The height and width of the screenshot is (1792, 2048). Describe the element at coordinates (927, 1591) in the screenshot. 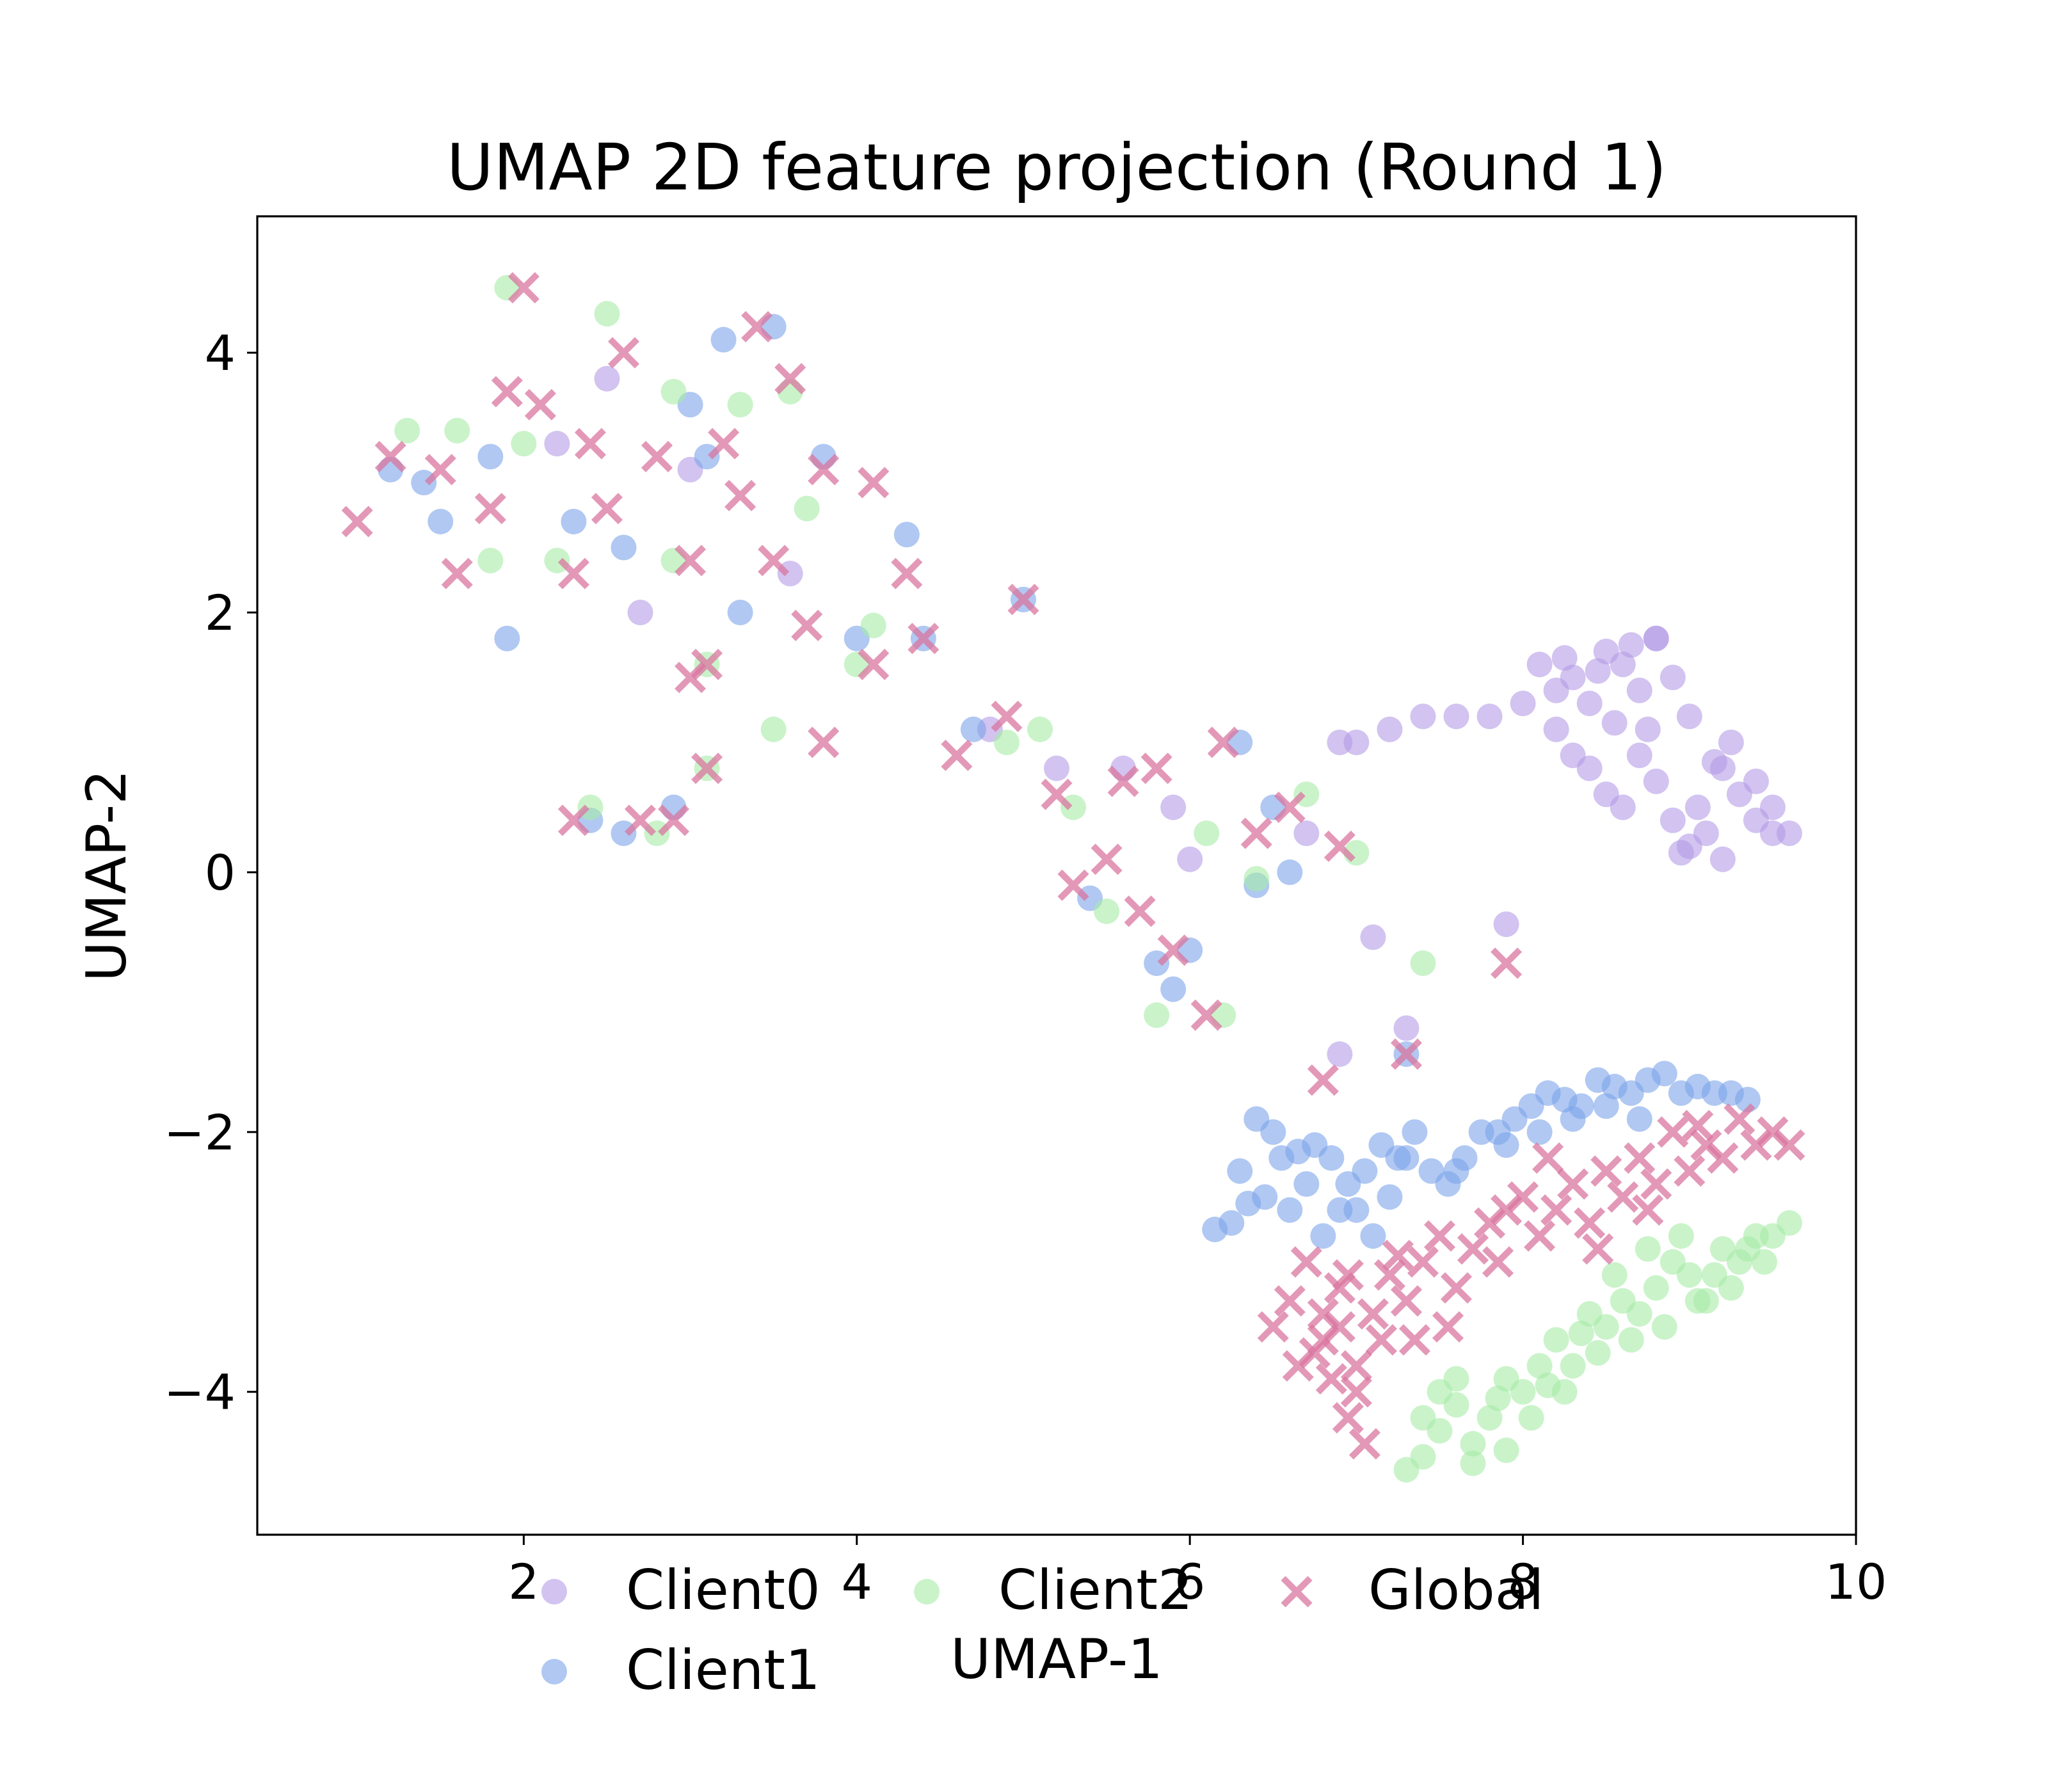

I see `legend-marker-client2` at that location.